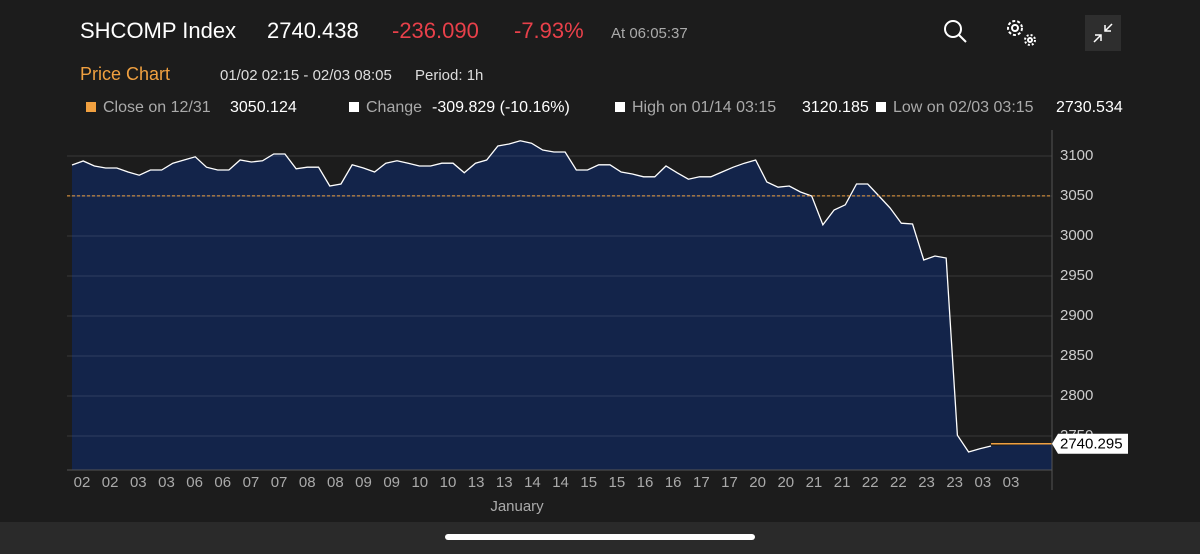  Describe the element at coordinates (394, 107) in the screenshot. I see `legend-label: Change` at that location.